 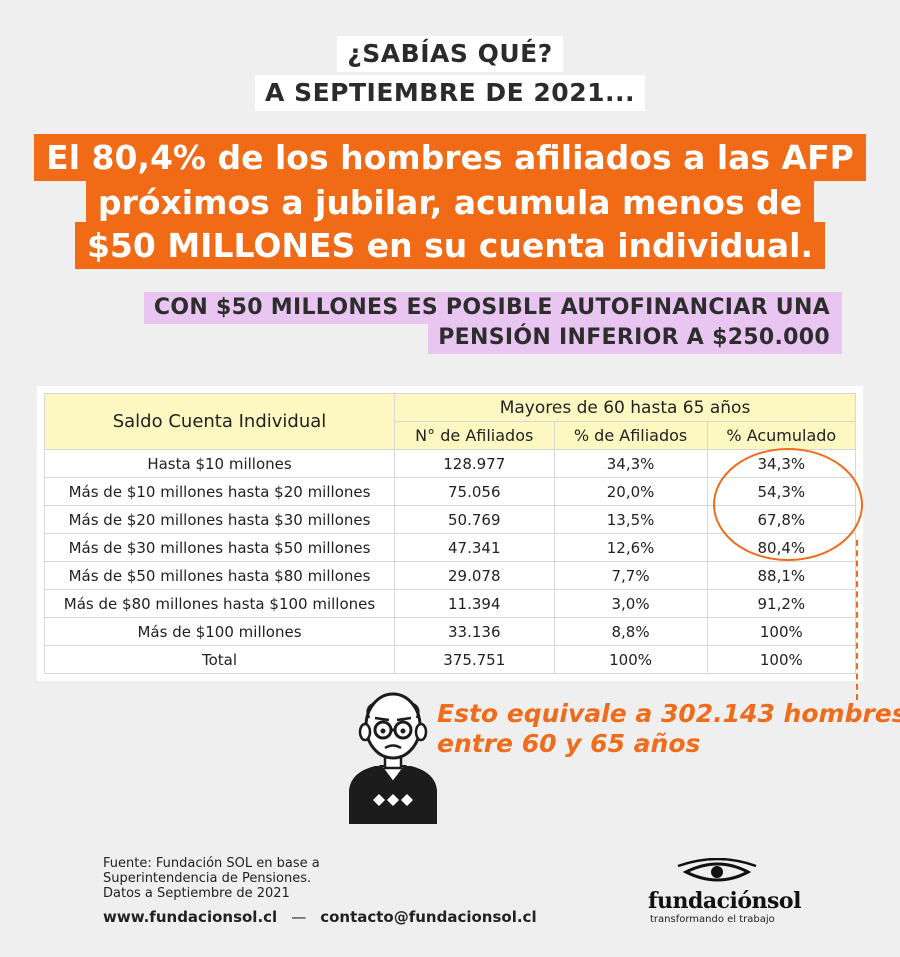 I want to click on row-label: Hasta $10 millones, so click(x=219, y=463).